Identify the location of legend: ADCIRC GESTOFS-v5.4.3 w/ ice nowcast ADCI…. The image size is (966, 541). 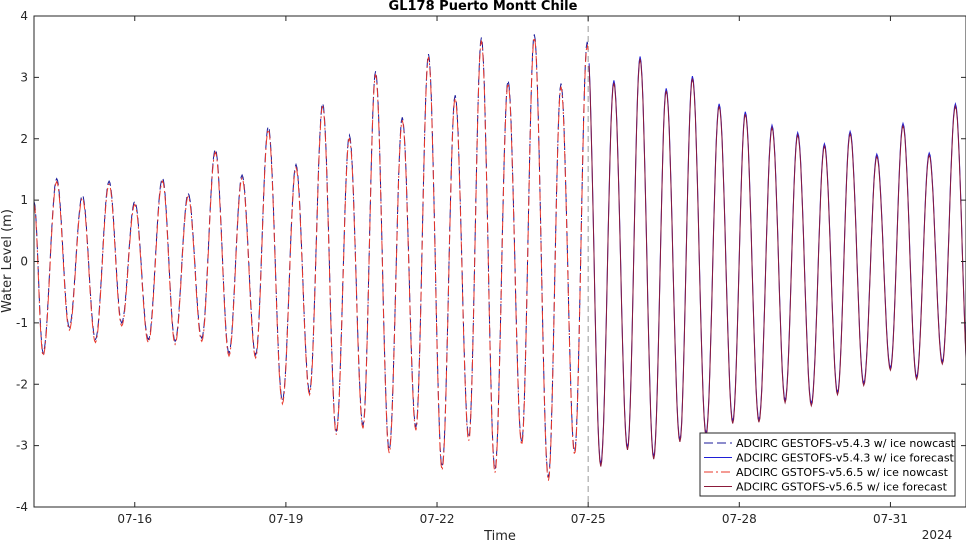
(827, 464).